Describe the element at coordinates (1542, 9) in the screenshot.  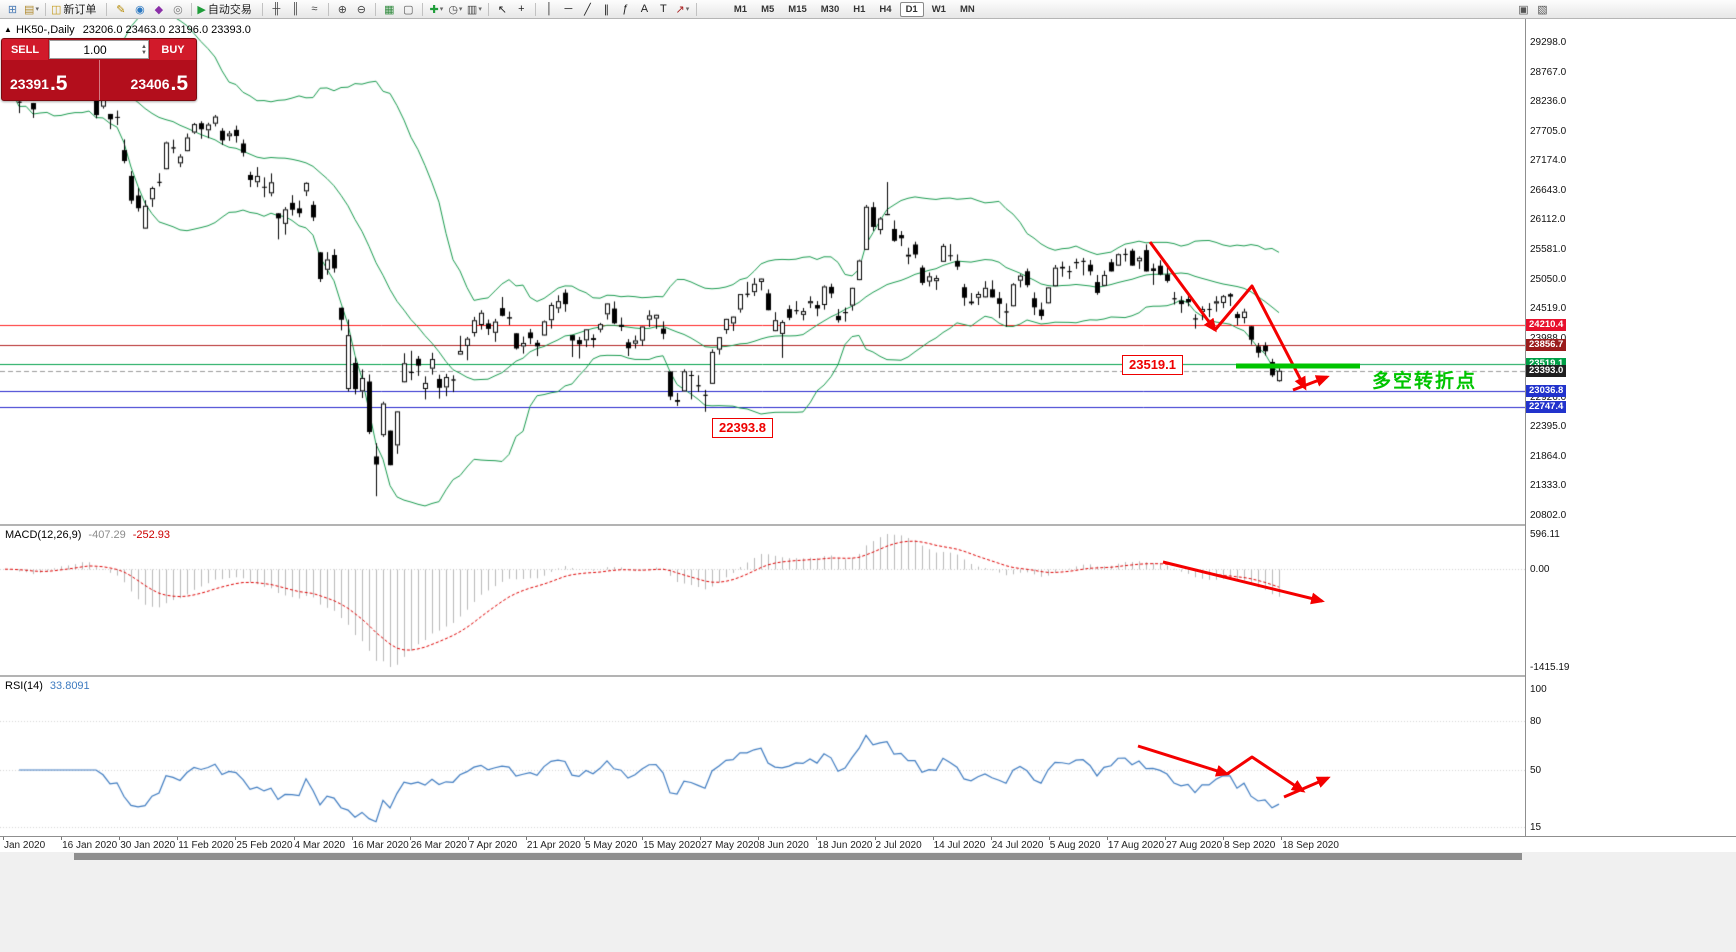
I see `strategy-tester-icon: ▧` at that location.